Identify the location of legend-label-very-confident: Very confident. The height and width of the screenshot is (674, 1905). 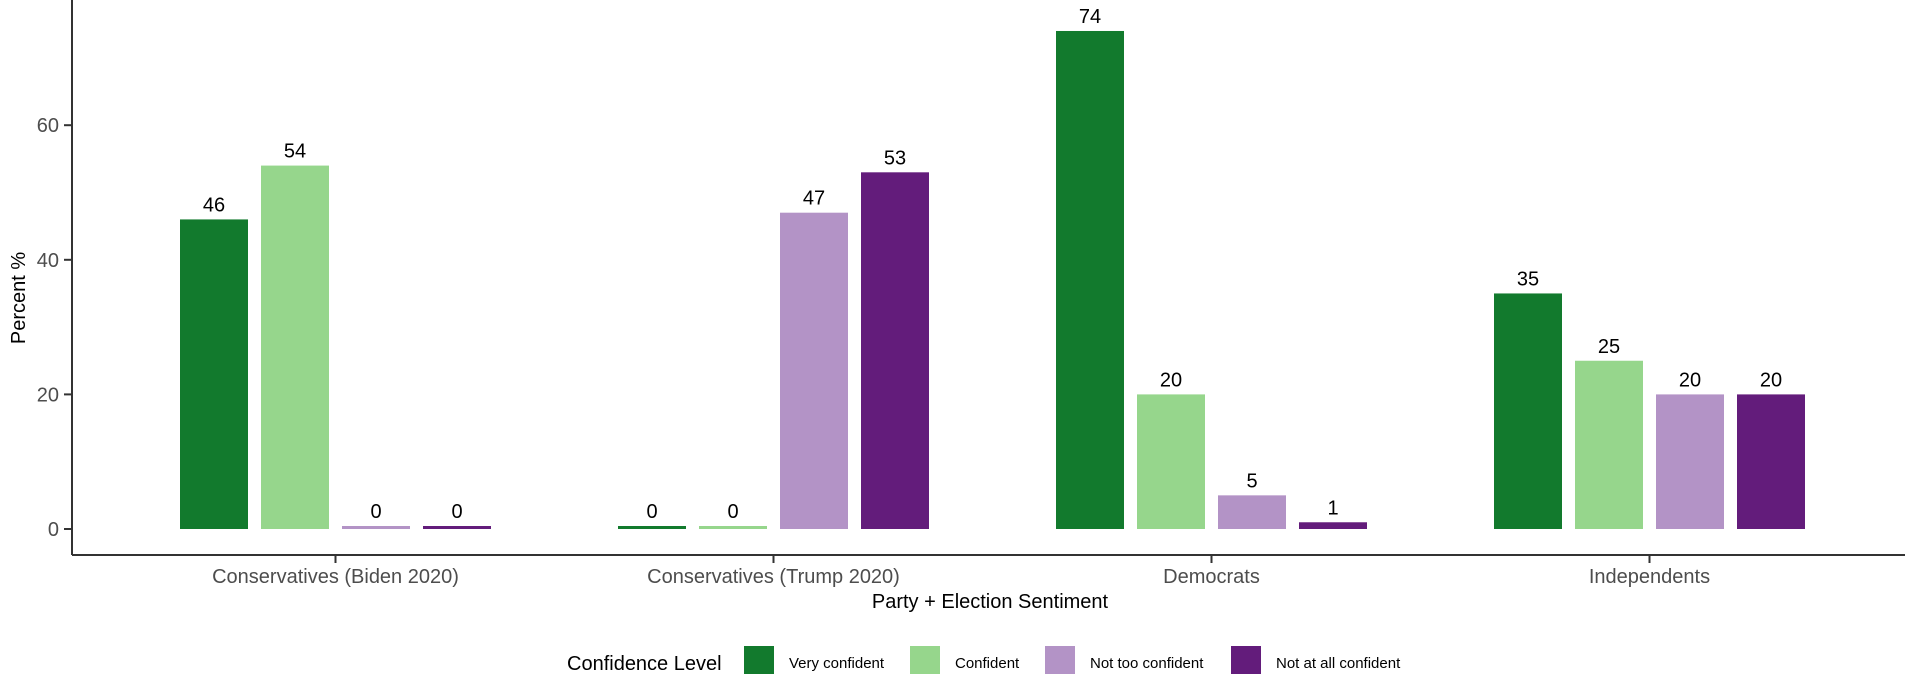
(837, 663).